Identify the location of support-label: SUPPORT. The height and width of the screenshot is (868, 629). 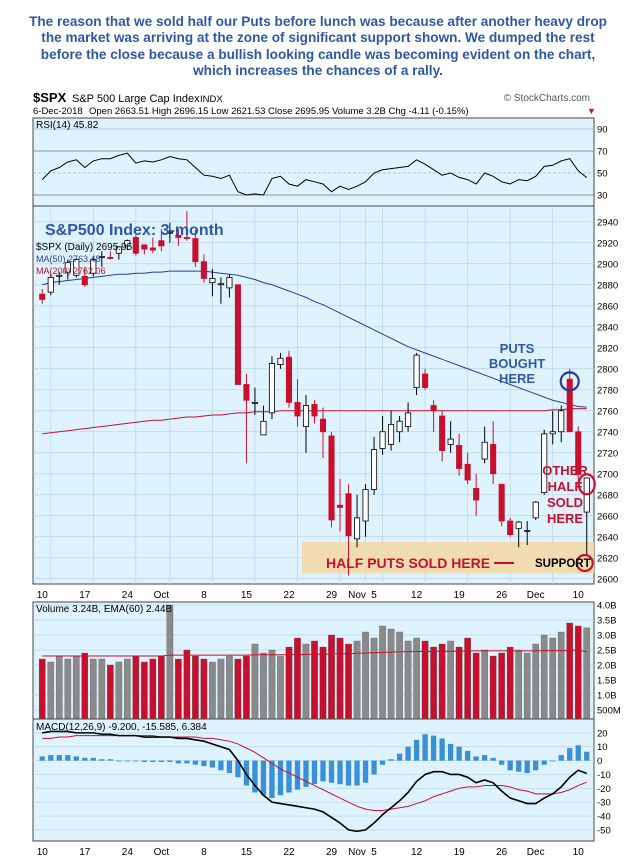
(563, 564).